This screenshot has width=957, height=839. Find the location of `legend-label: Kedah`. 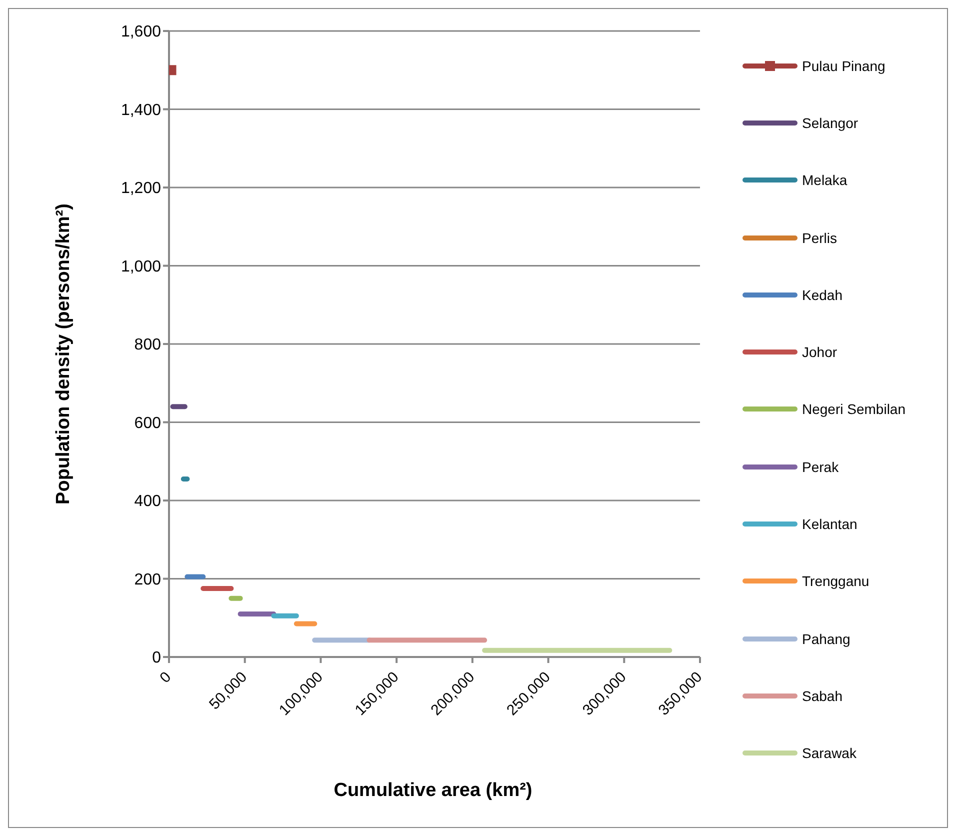

legend-label: Kedah is located at coordinates (822, 294).